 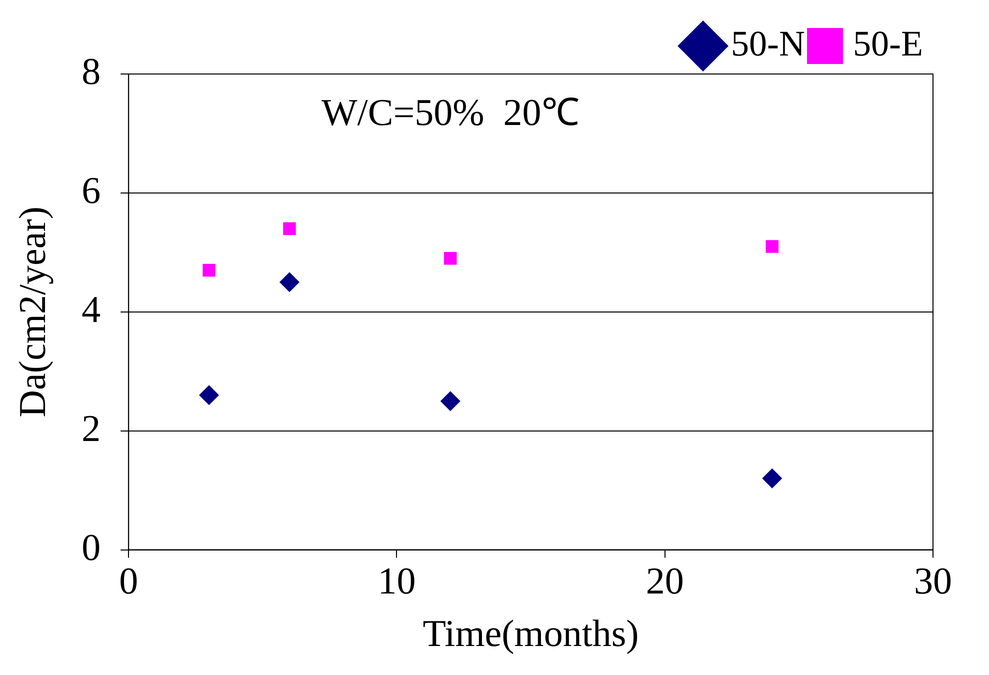 I want to click on y-tick-label: 8, so click(x=91, y=71).